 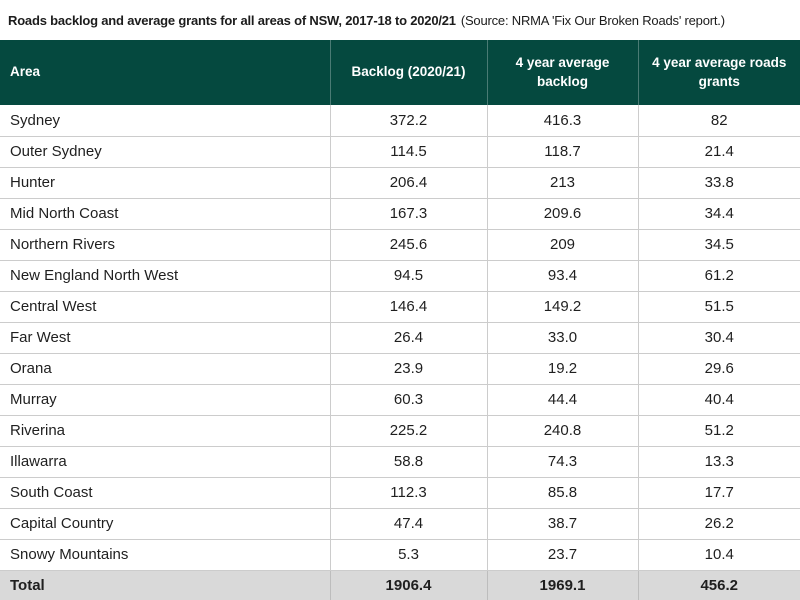 I want to click on area-cell: South Coast, so click(x=165, y=493).